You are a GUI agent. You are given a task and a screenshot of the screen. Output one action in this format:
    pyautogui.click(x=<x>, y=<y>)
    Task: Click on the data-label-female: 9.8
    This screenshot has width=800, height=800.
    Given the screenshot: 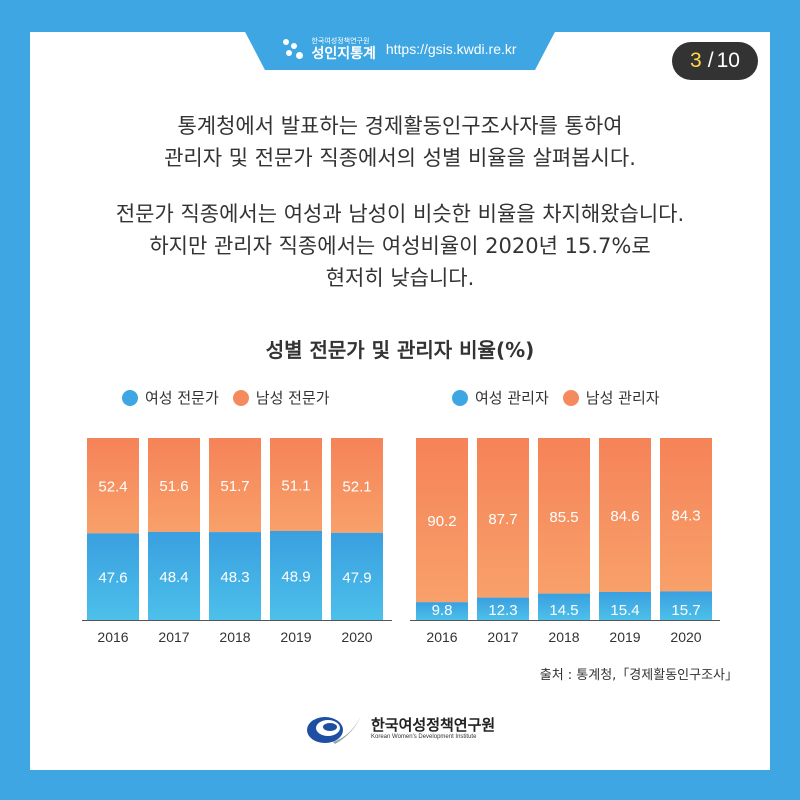 What is the action you would take?
    pyautogui.click(x=442, y=610)
    